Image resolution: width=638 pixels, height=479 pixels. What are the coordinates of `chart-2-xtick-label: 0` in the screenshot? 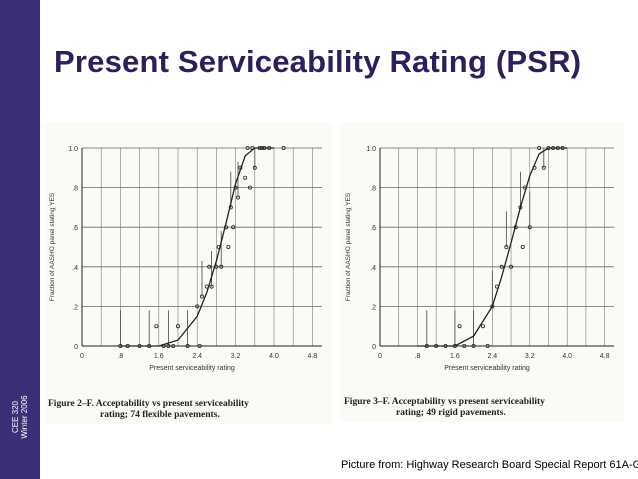 It's located at (380, 356).